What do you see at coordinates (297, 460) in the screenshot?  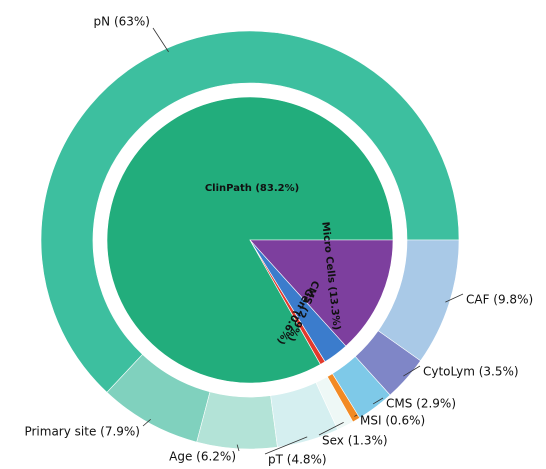 I see `outer-label: pT (4.8%)` at bounding box center [297, 460].